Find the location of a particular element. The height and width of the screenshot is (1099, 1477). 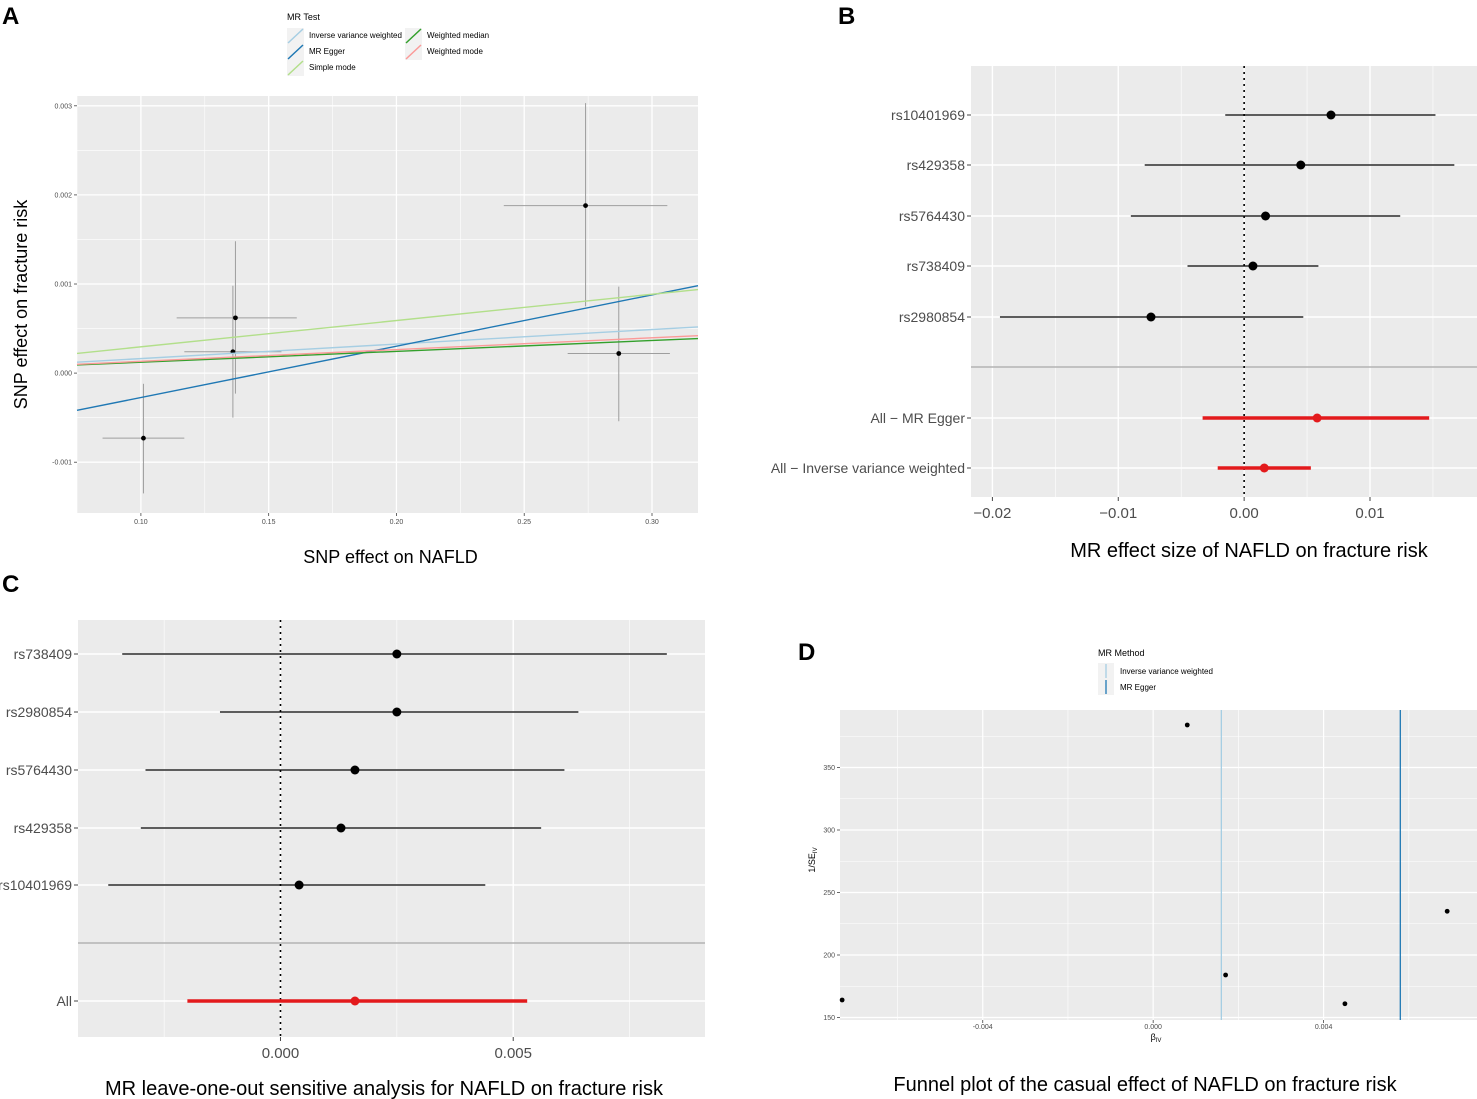

panel-d-y-tick-label: 200 is located at coordinates (829, 956).